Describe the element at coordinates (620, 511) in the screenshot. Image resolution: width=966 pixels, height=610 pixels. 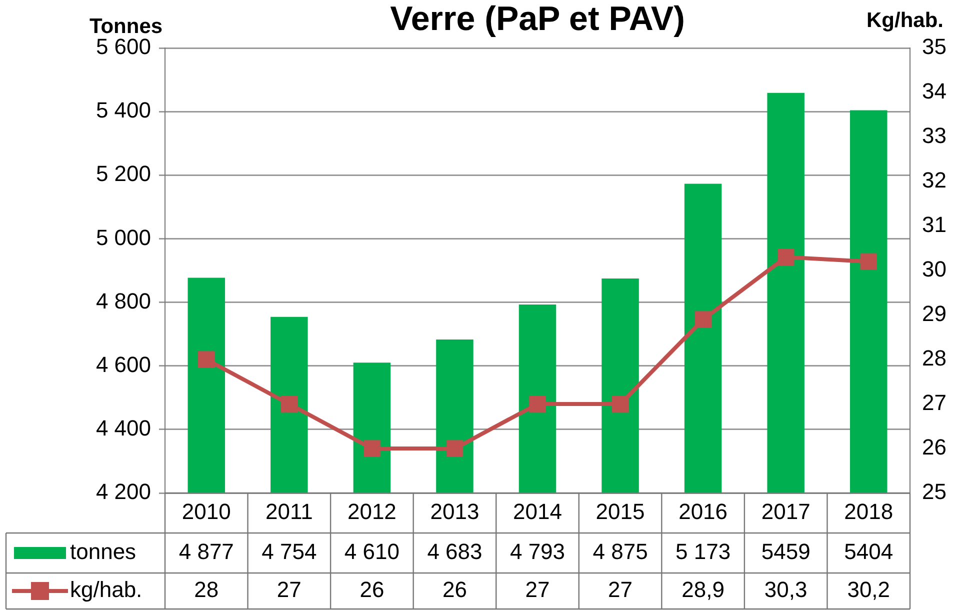
I see `x-tick-label: 2015` at that location.